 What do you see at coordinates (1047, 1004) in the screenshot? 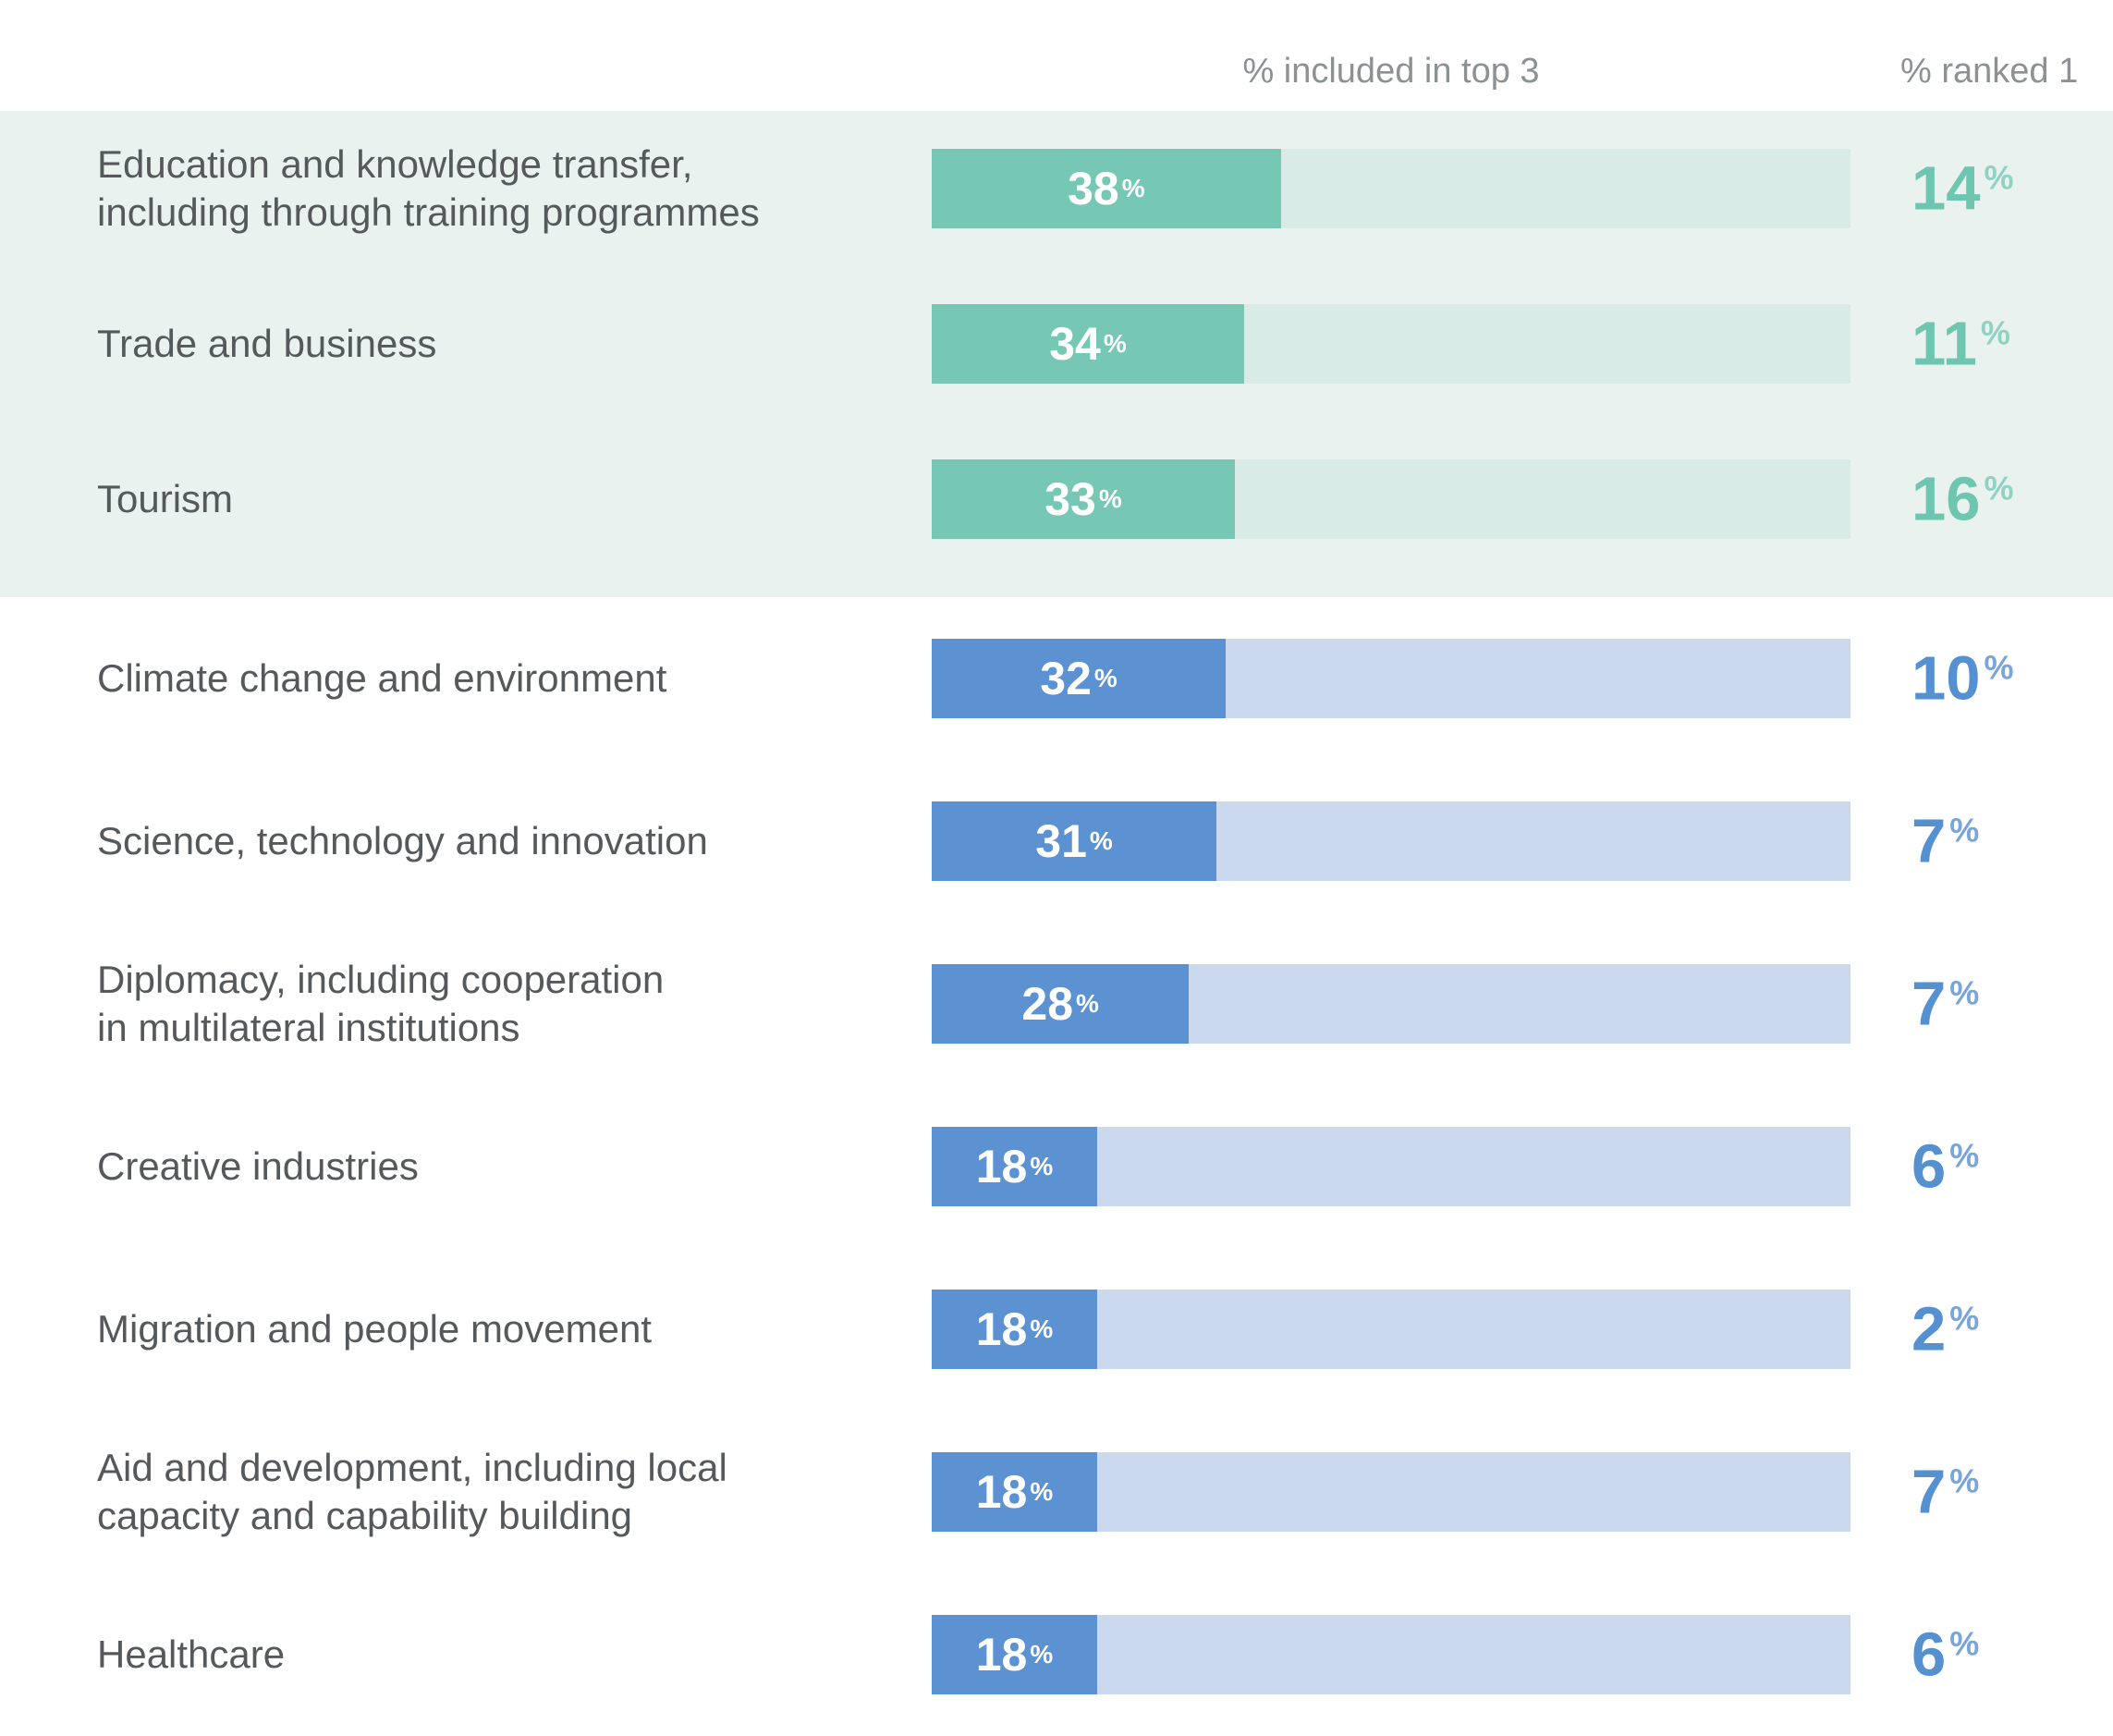
I see `bar-value: 28` at bounding box center [1047, 1004].